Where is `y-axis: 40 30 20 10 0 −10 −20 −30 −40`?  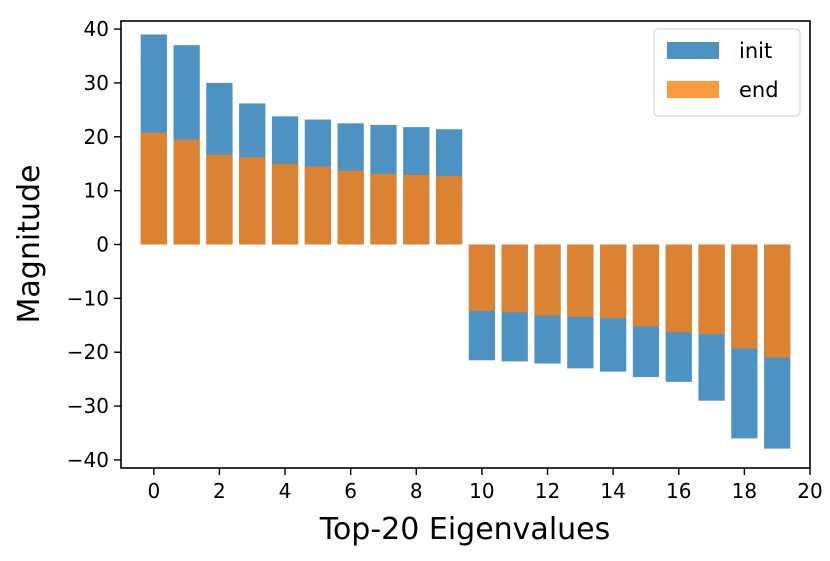
y-axis: 40 30 20 10 0 −10 −20 −30 −40 is located at coordinates (94, 244).